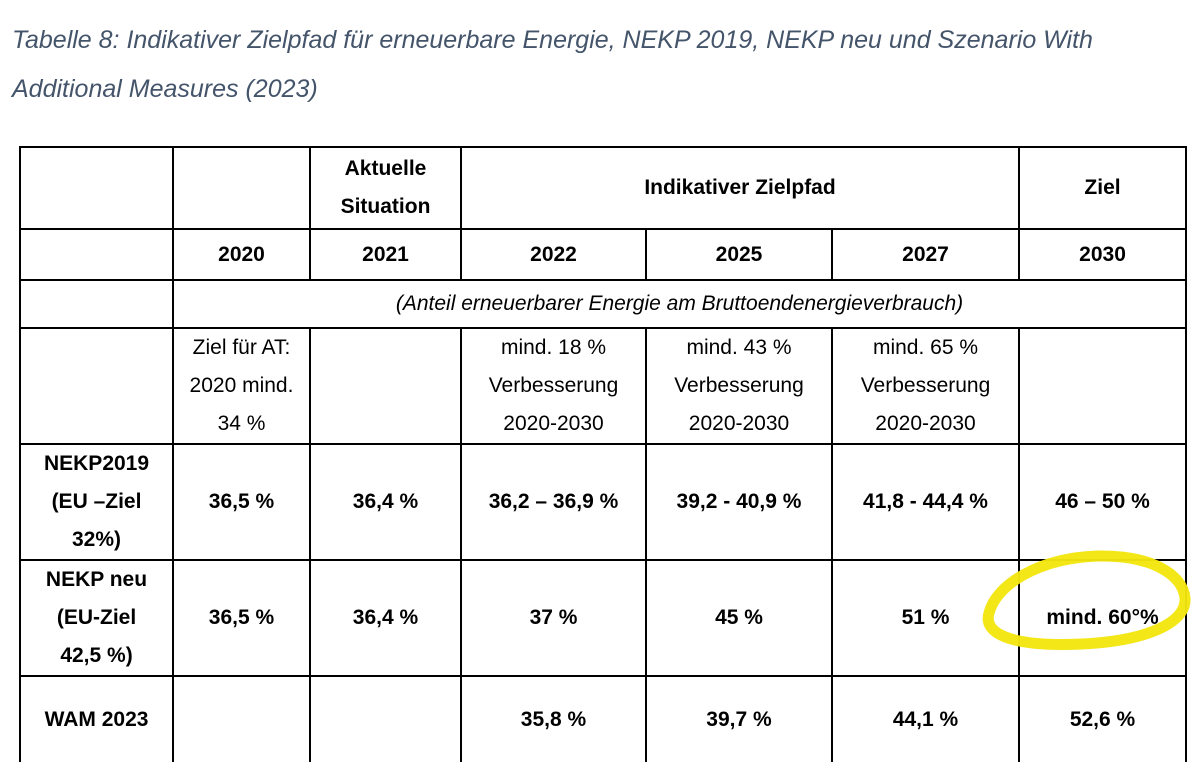 The height and width of the screenshot is (762, 1200). What do you see at coordinates (925, 386) in the screenshot?
I see `target-2027: mind. 65 % Verbesserung 2020-2030` at bounding box center [925, 386].